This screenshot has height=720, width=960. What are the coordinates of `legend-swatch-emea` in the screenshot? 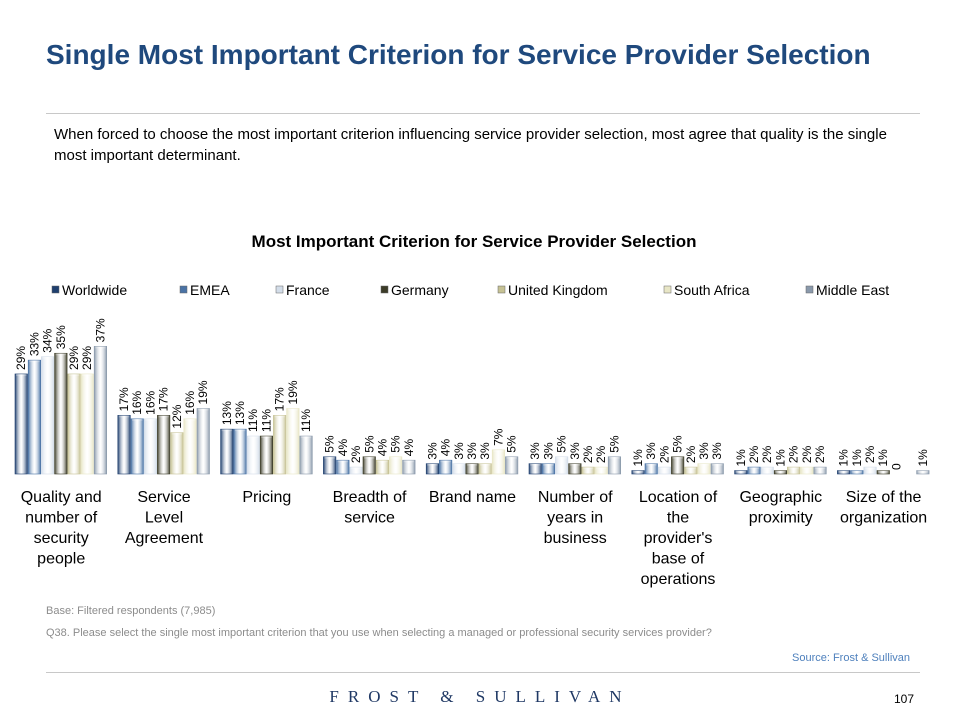 It's located at (183, 289).